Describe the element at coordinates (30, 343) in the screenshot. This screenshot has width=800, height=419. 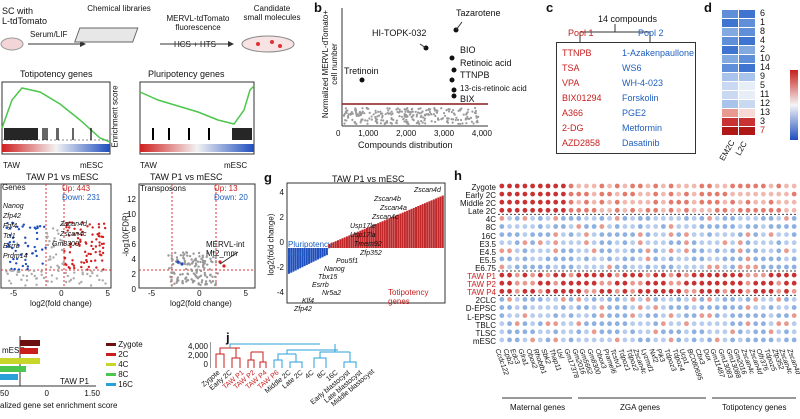
I see `bl-bar-zygote` at that location.